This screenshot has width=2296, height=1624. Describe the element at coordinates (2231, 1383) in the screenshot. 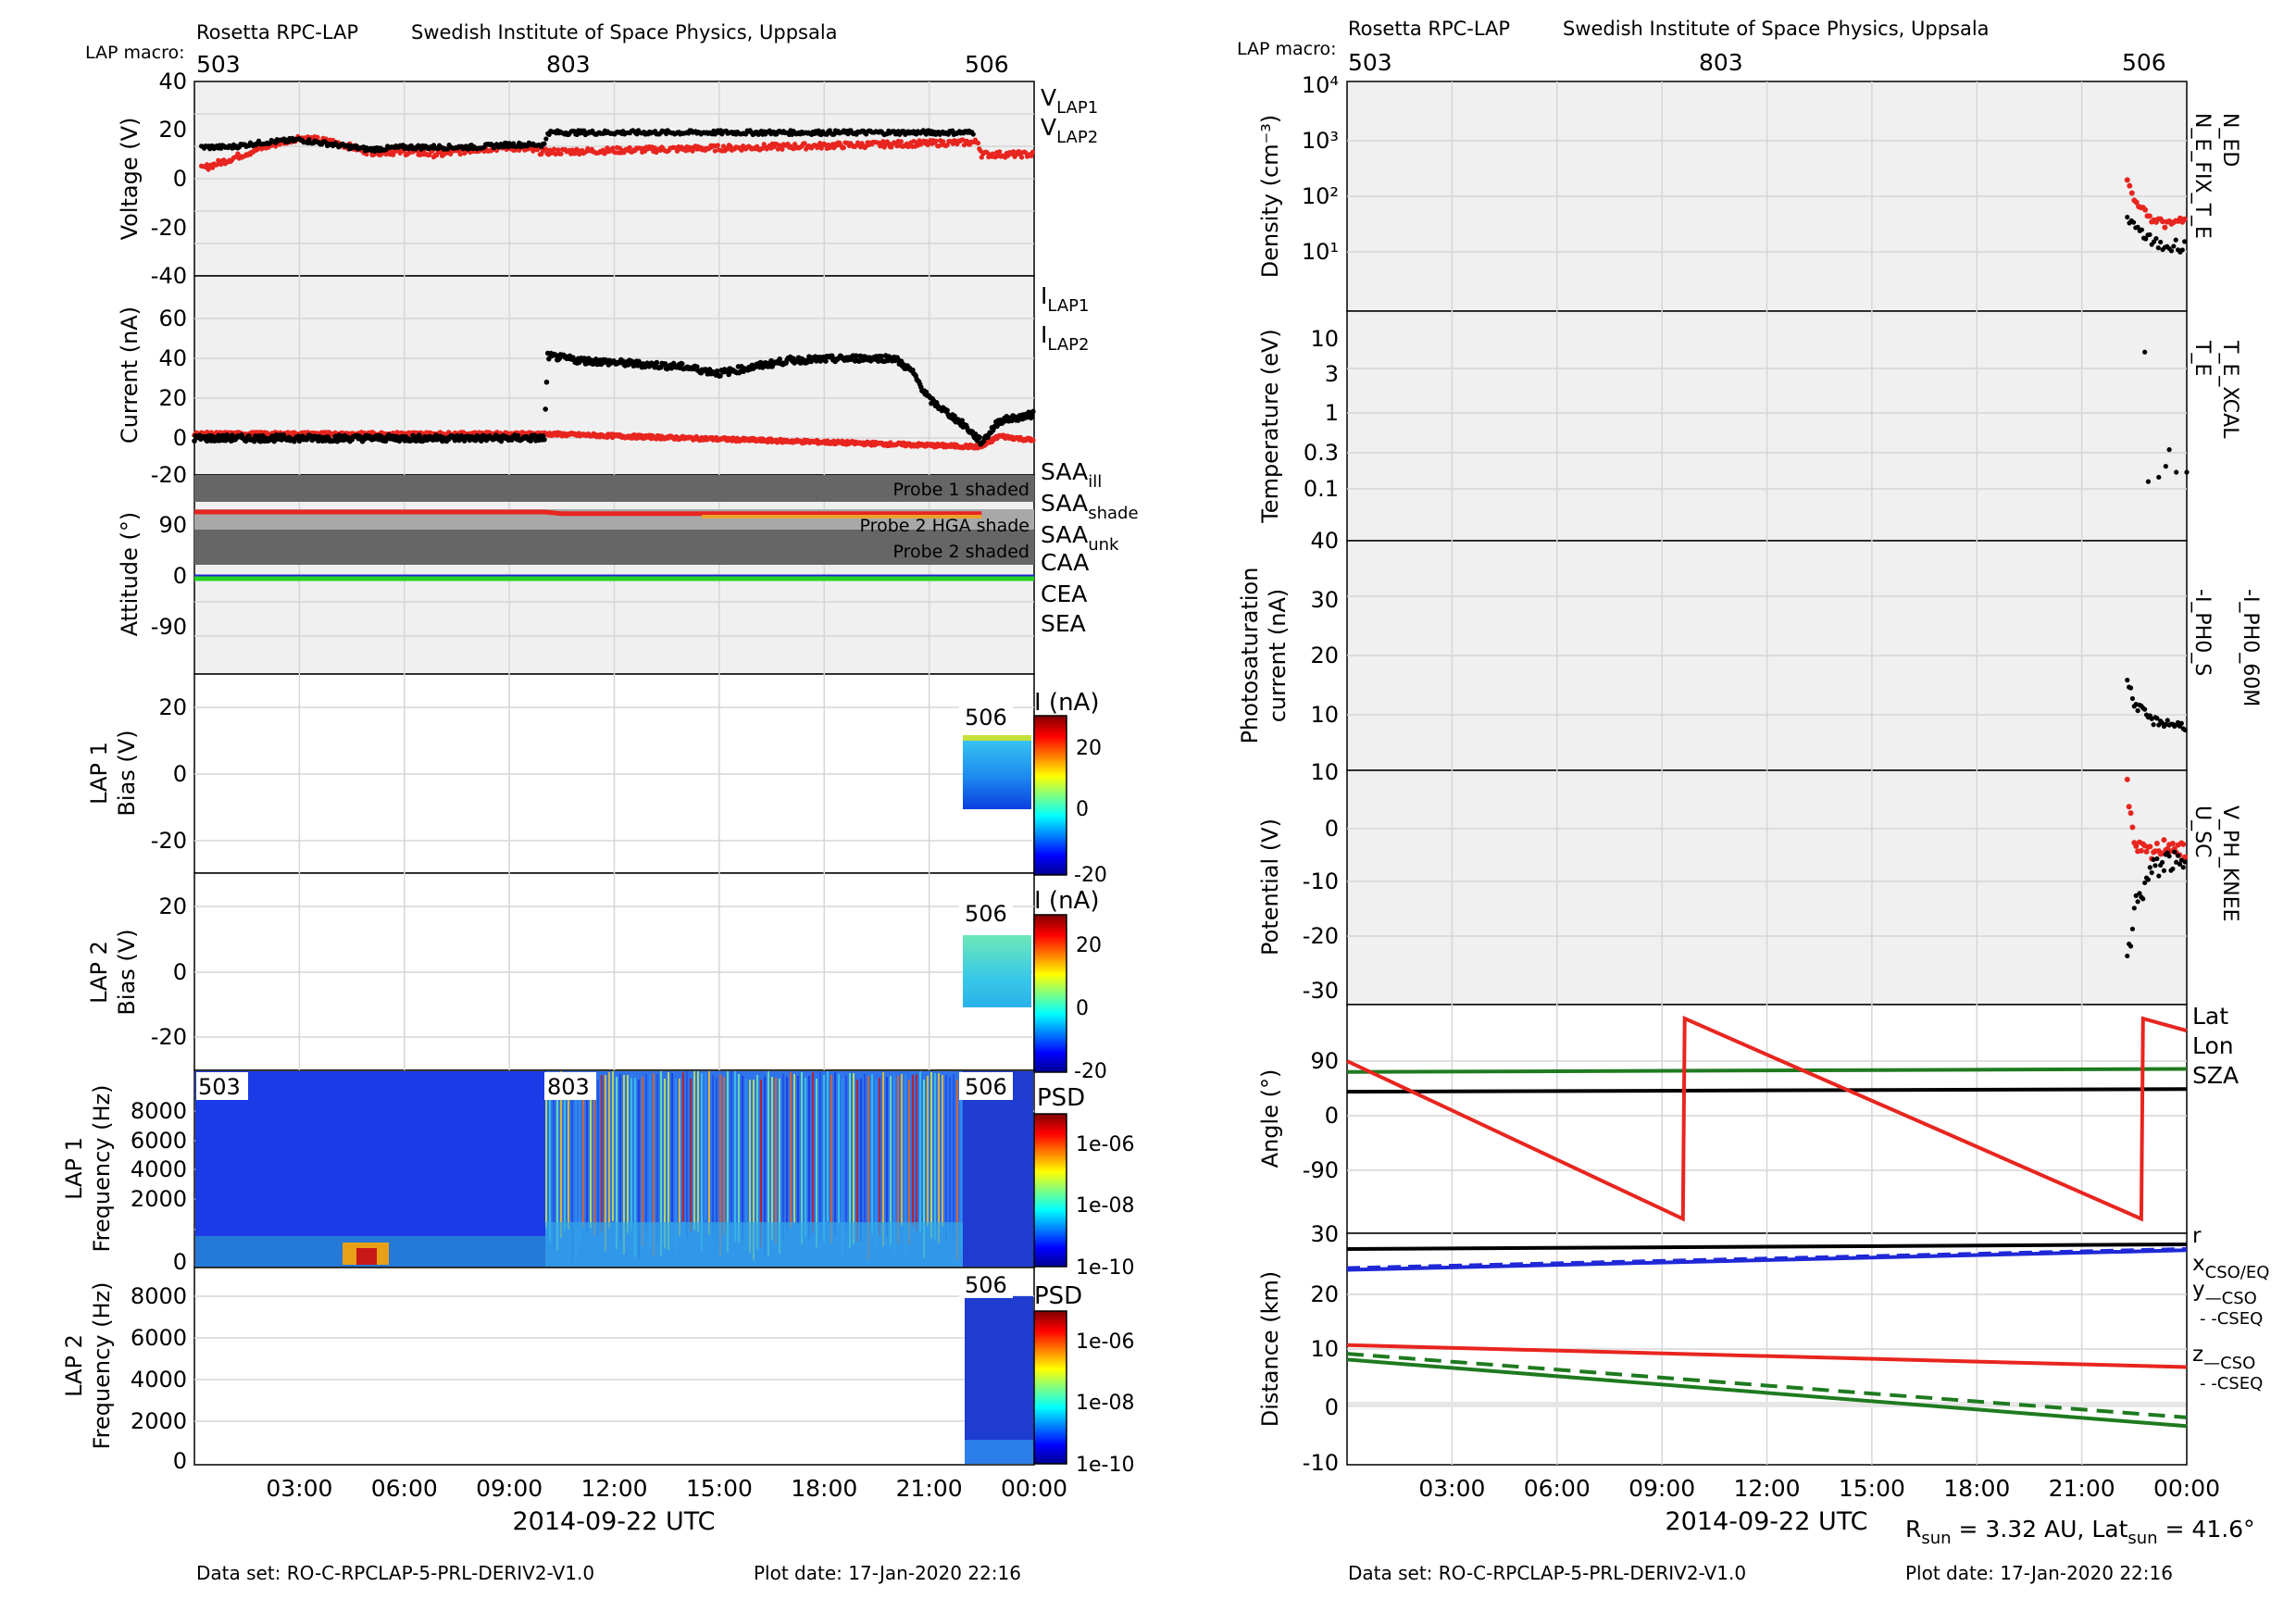

I see `distance-legend-item: - -CSEQ` at that location.